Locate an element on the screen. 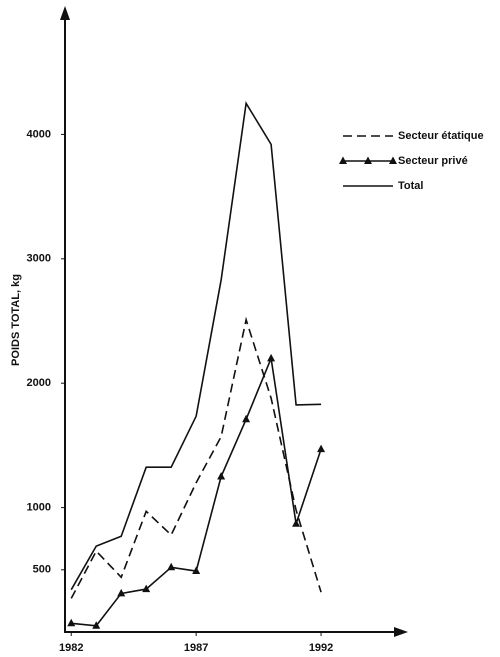  x-axis-arrow is located at coordinates (401, 632).